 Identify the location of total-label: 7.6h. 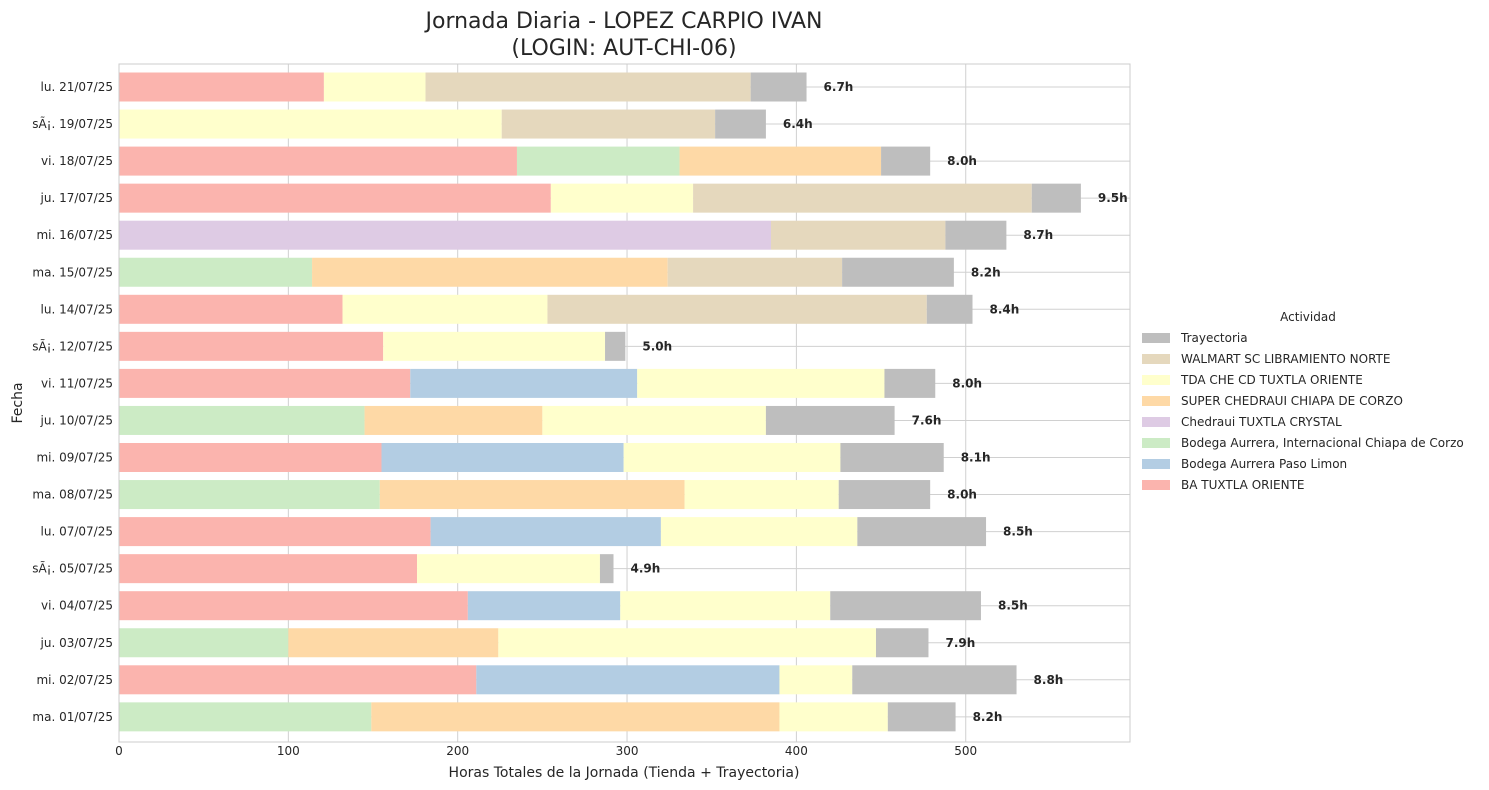
(927, 420).